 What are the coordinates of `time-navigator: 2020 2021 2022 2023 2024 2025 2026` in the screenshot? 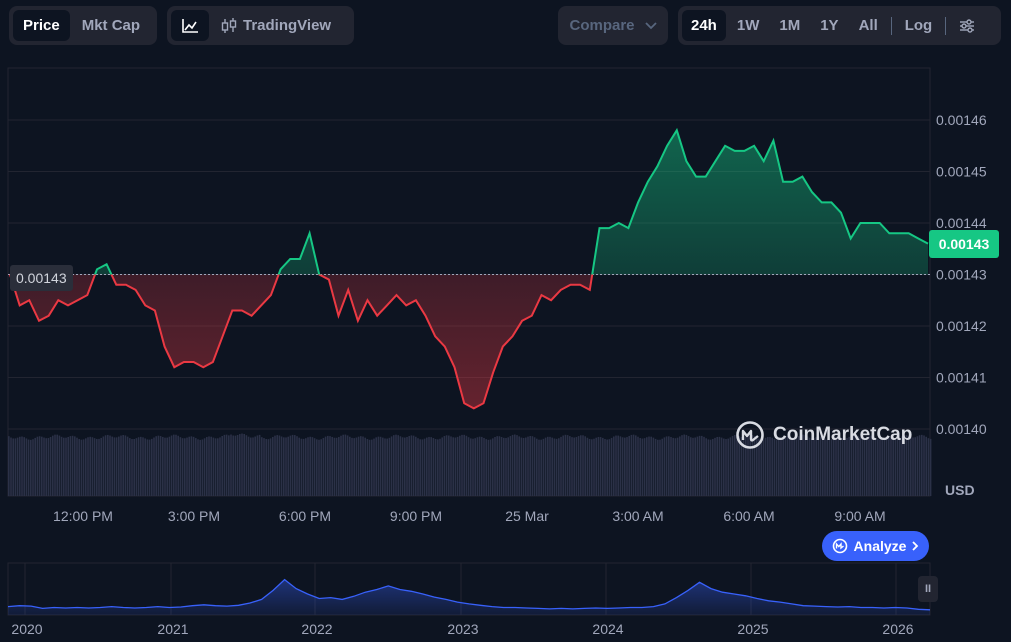 It's located at (469, 599).